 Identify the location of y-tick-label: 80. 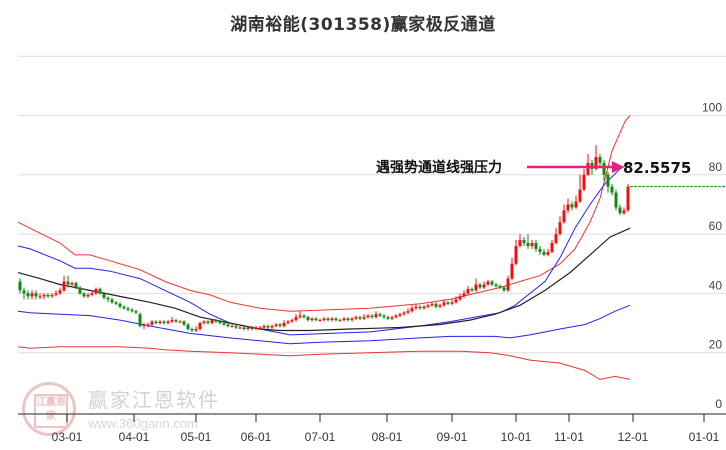
(716, 167).